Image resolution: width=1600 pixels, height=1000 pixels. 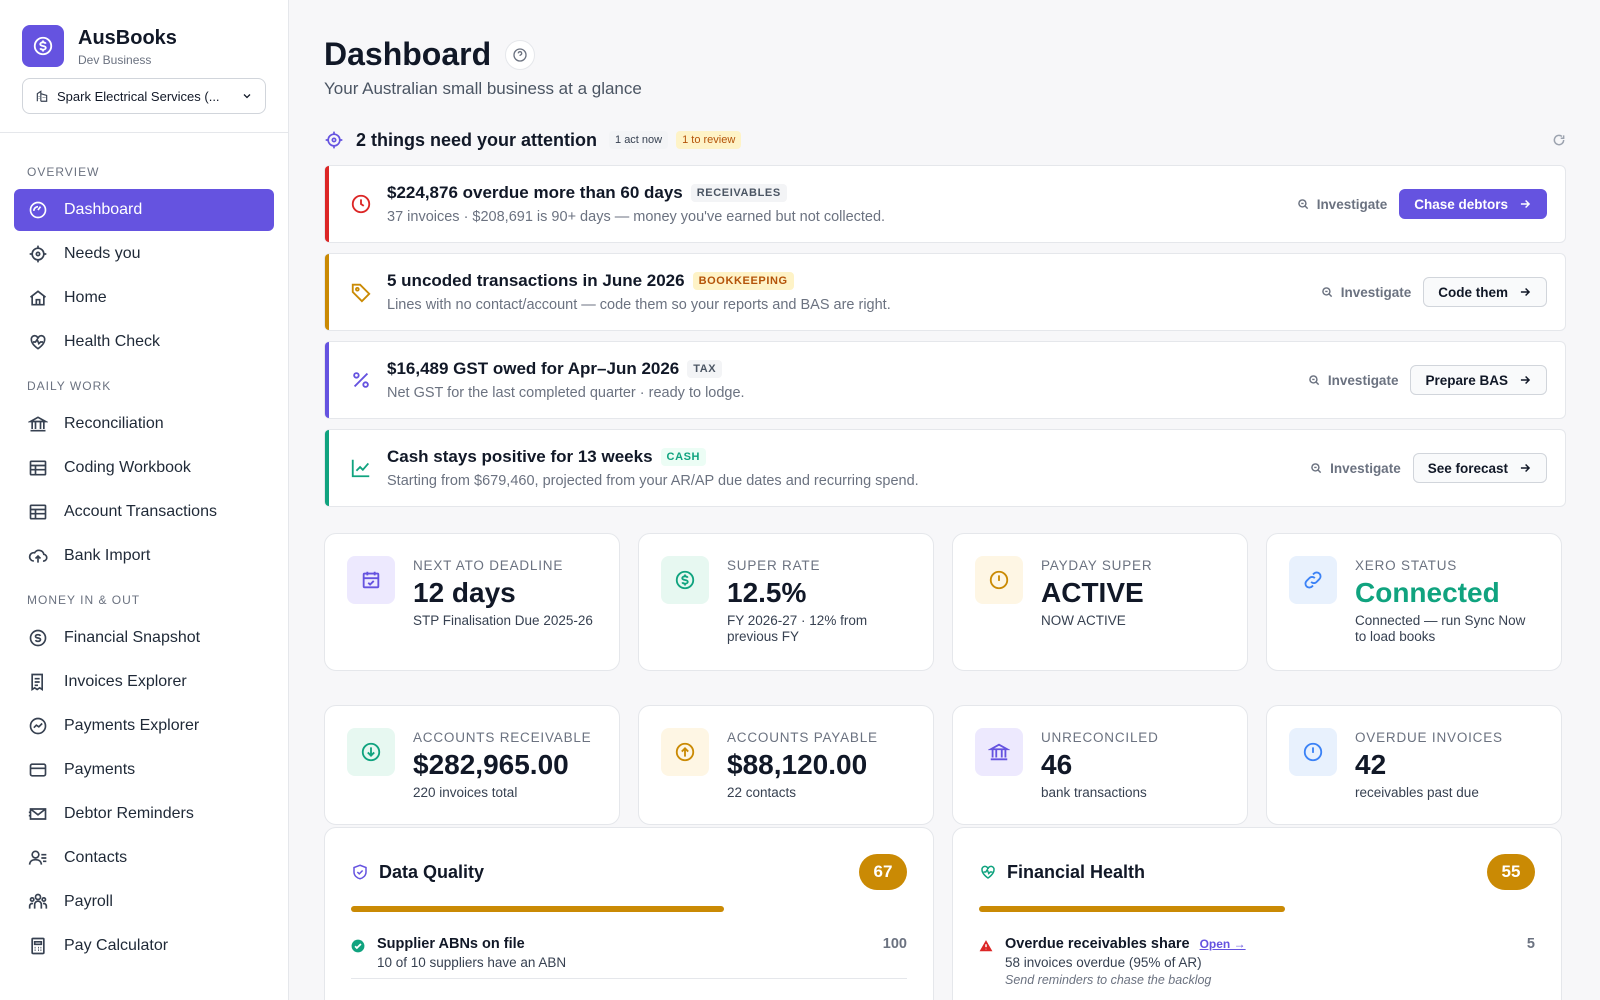 What do you see at coordinates (408, 54) in the screenshot?
I see `page-title: Dashboard` at bounding box center [408, 54].